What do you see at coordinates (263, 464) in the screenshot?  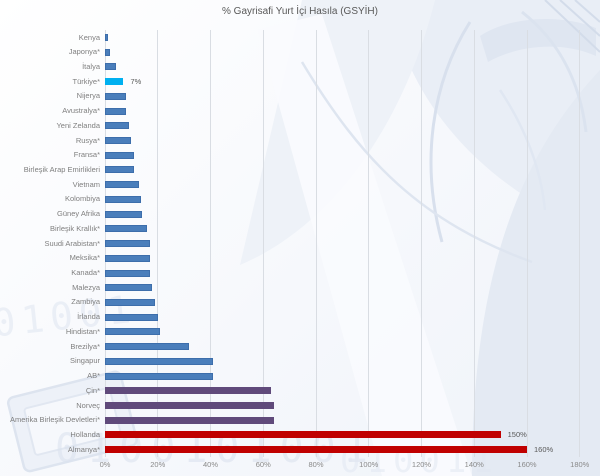 I see `x-axis-tick-label: 60%` at bounding box center [263, 464].